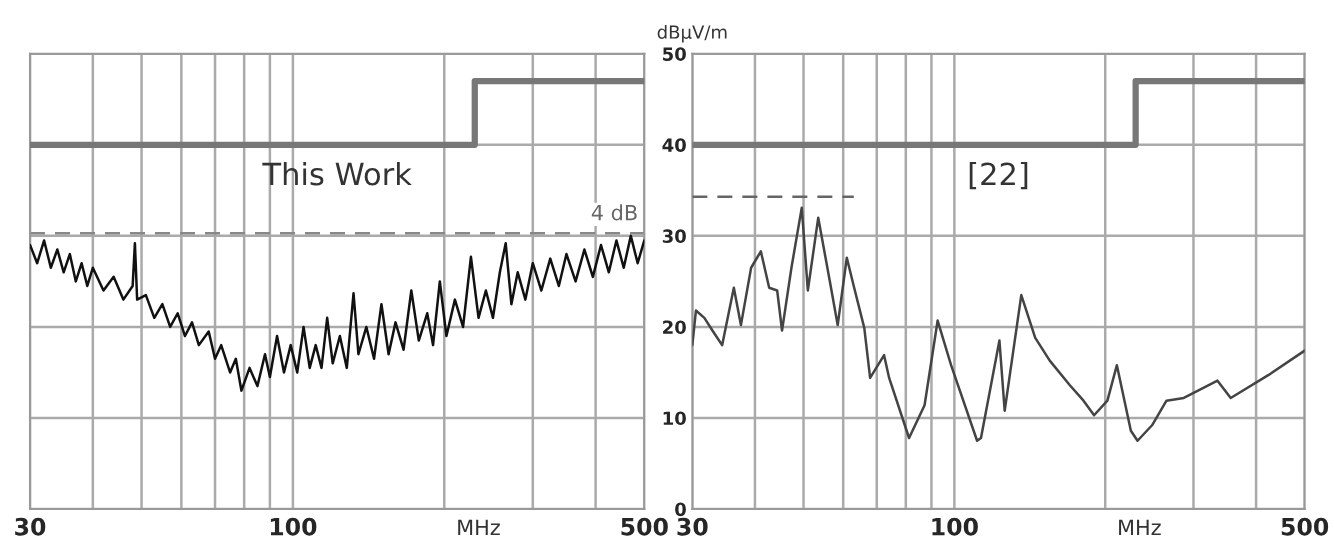 The height and width of the screenshot is (560, 1334). What do you see at coordinates (692, 33) in the screenshot?
I see `y-axis-title: dBµV/m` at bounding box center [692, 33].